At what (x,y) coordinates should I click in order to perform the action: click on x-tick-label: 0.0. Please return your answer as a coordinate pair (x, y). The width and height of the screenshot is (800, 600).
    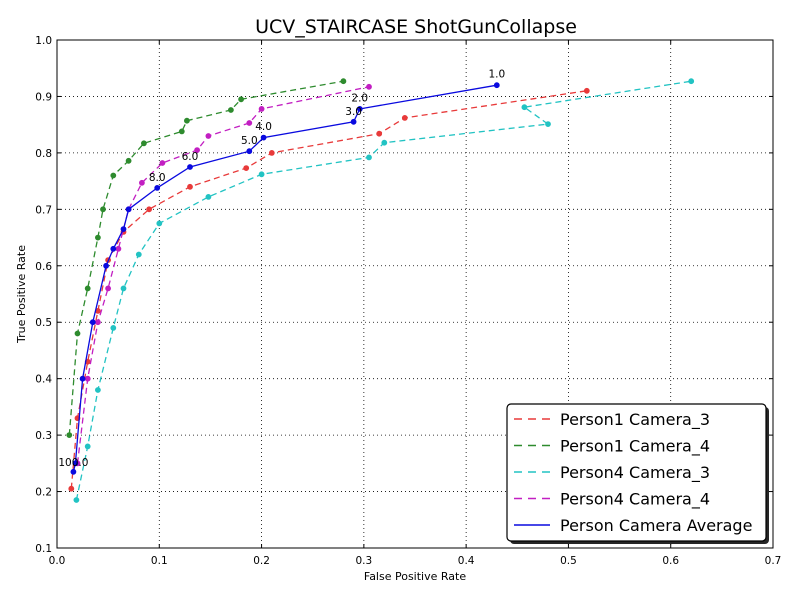
    Looking at the image, I should click on (57, 561).